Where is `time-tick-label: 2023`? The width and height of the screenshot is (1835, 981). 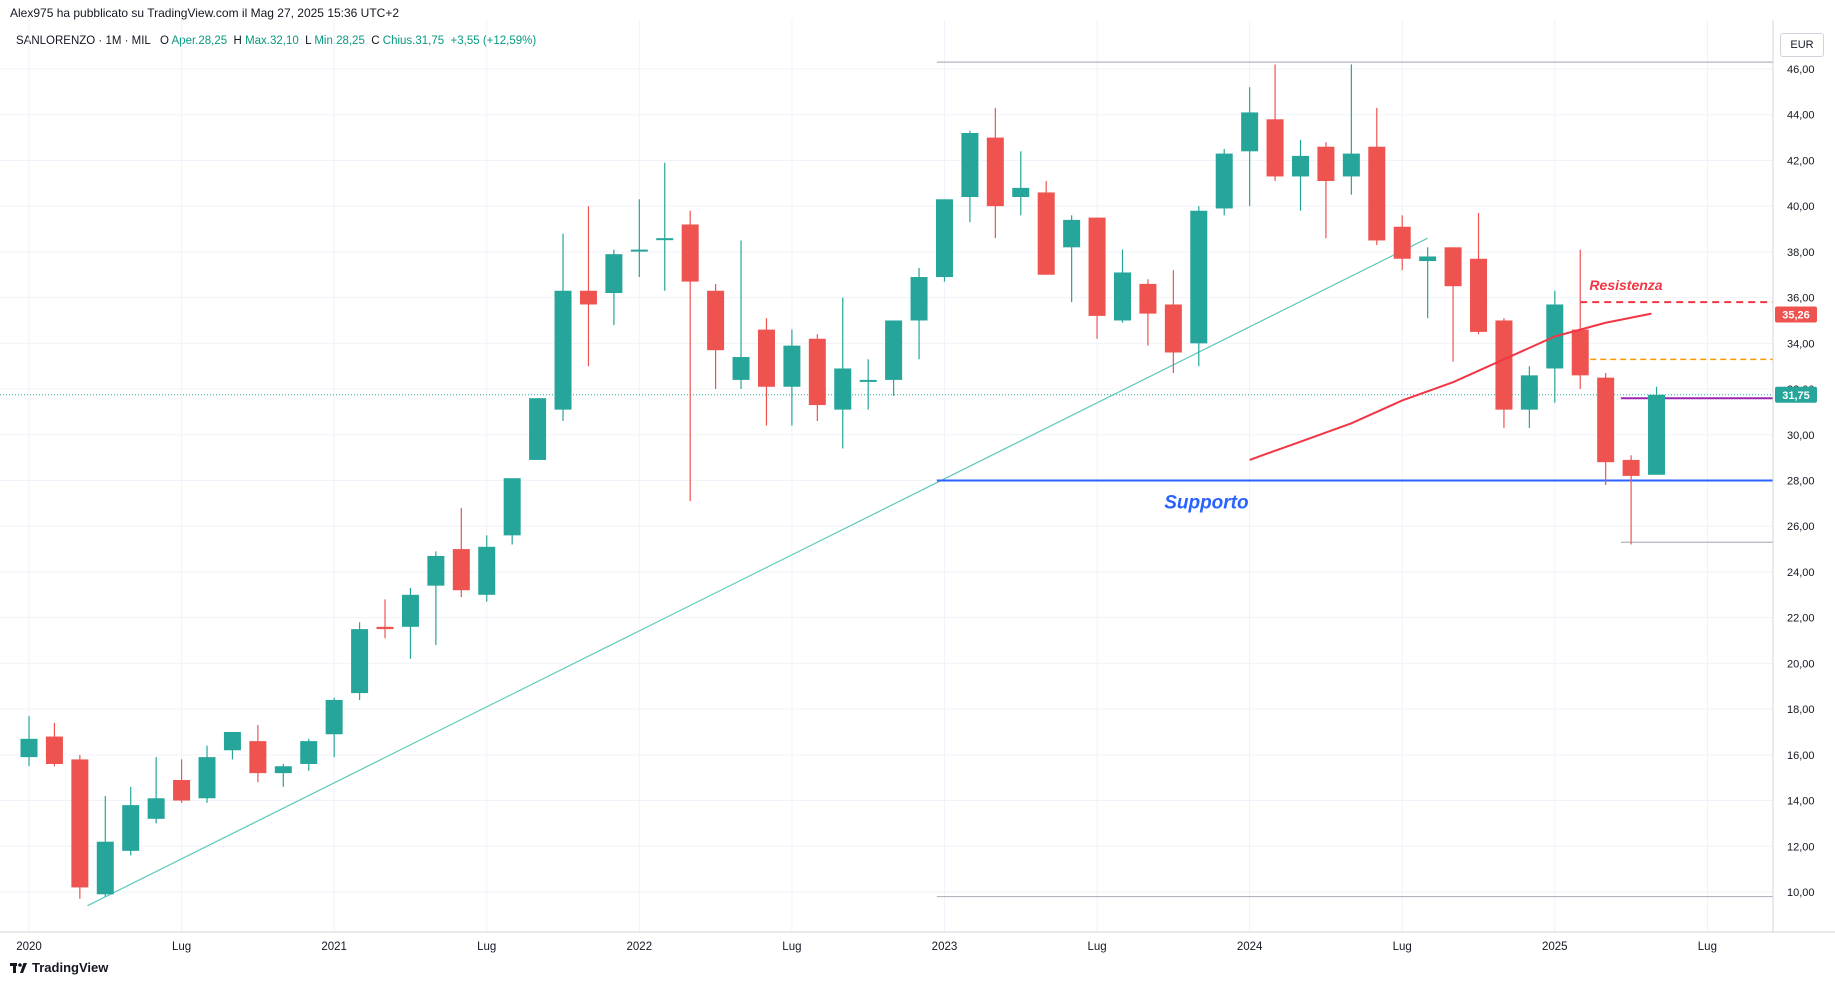 time-tick-label: 2023 is located at coordinates (945, 947).